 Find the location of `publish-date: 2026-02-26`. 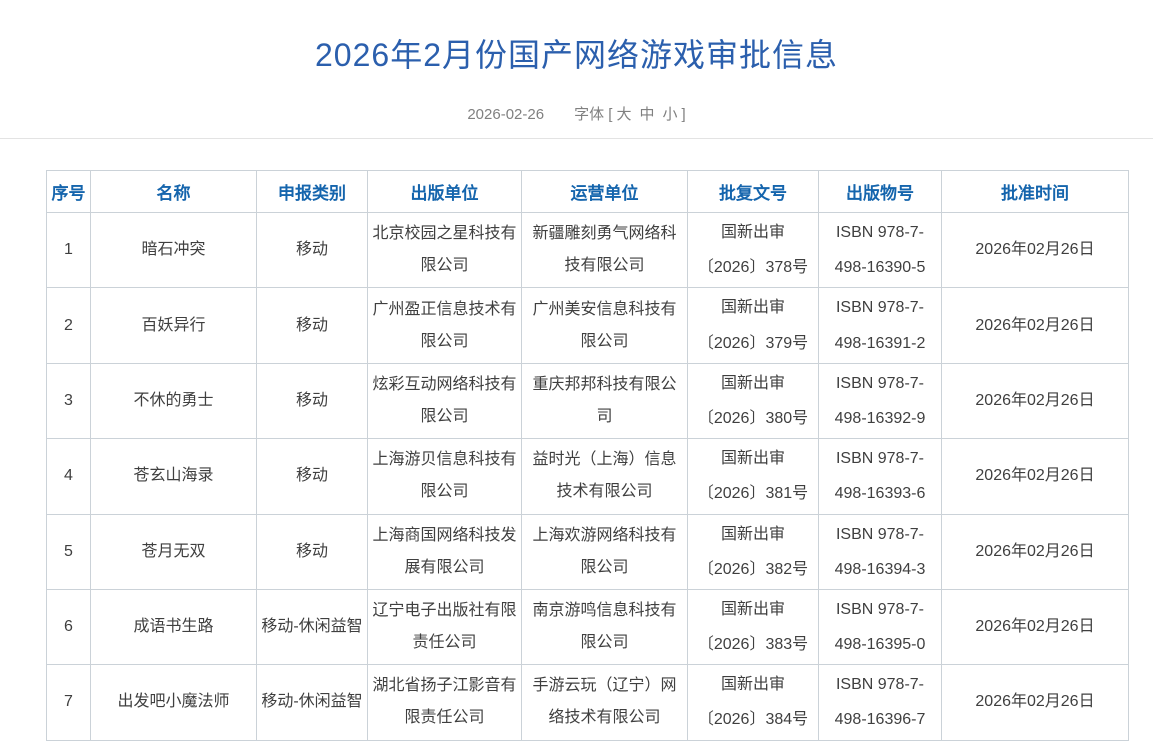

publish-date: 2026-02-26 is located at coordinates (506, 114).